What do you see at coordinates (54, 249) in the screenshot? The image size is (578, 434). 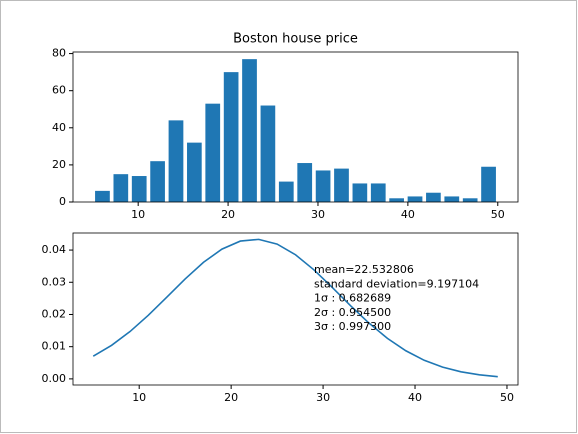 I see `y-tick-label: 0.04` at bounding box center [54, 249].